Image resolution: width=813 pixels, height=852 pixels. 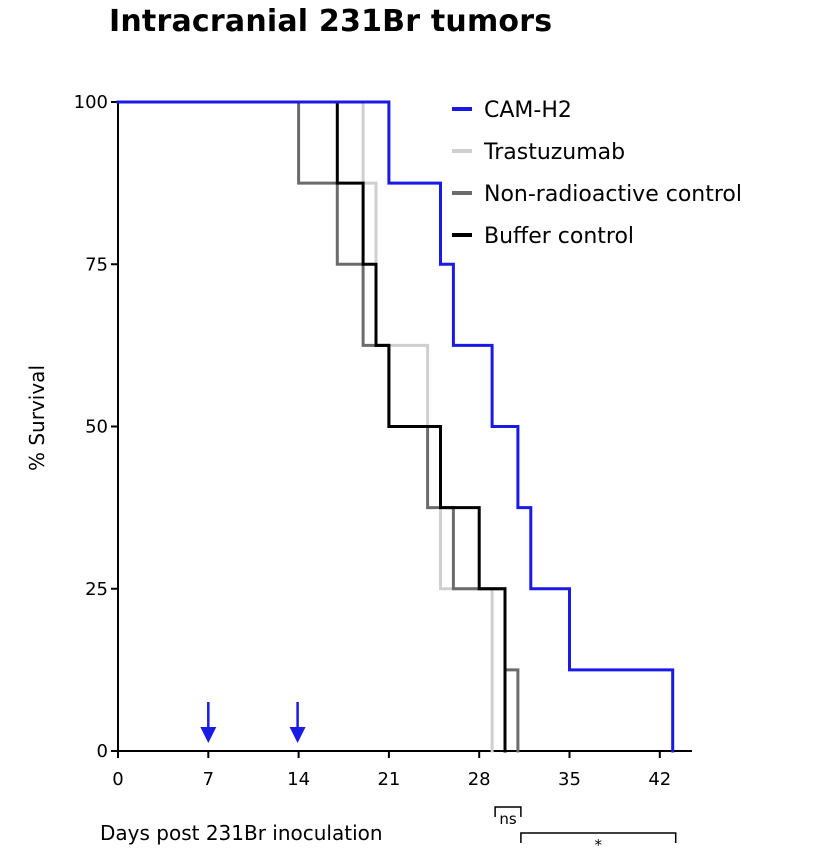 What do you see at coordinates (659, 779) in the screenshot?
I see `x-tick-label-42: 42` at bounding box center [659, 779].